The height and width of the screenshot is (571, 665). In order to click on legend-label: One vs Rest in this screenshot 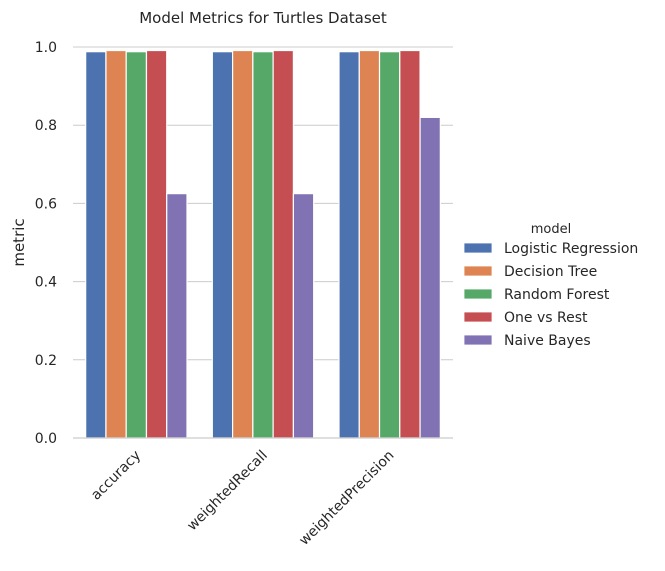, I will do `click(546, 318)`.